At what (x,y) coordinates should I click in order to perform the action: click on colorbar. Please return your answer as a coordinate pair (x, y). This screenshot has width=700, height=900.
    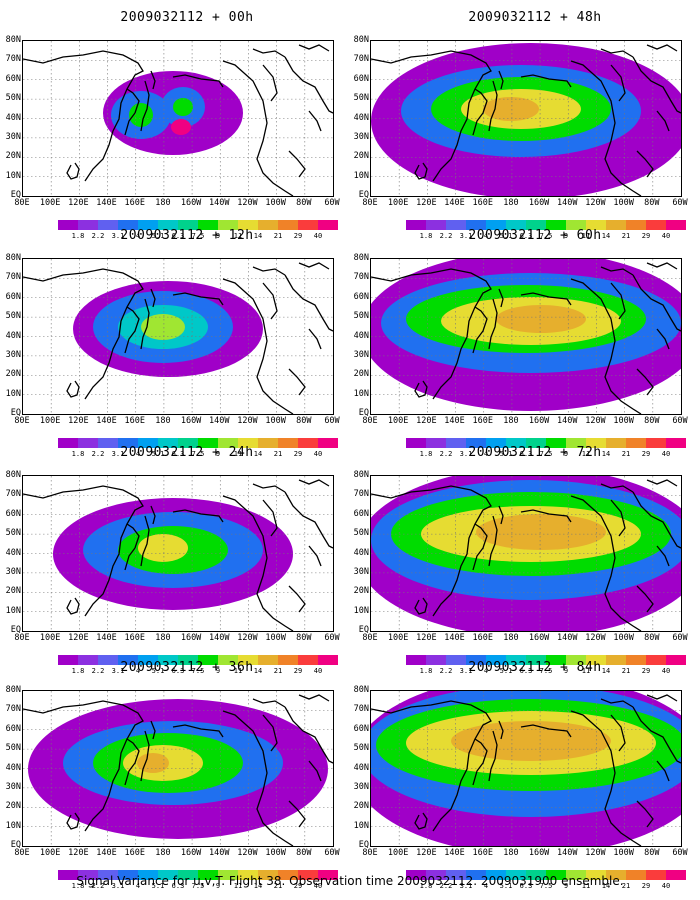
    Looking at the image, I should click on (198, 225).